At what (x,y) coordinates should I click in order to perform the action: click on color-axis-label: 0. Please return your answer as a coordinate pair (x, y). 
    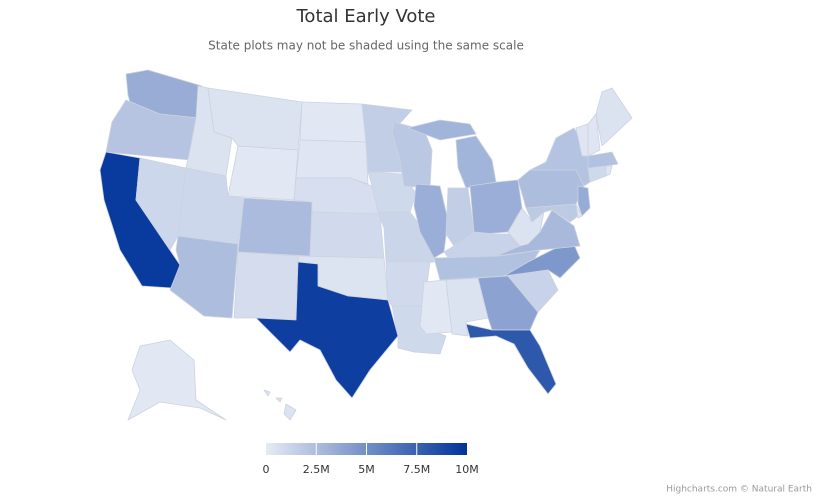
    Looking at the image, I should click on (266, 469).